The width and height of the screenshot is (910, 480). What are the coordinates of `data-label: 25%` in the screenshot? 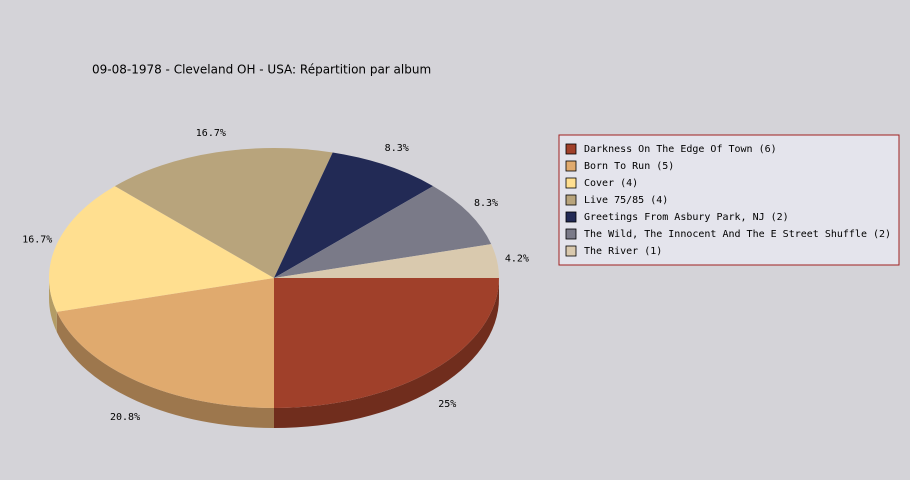 It's located at (447, 404).